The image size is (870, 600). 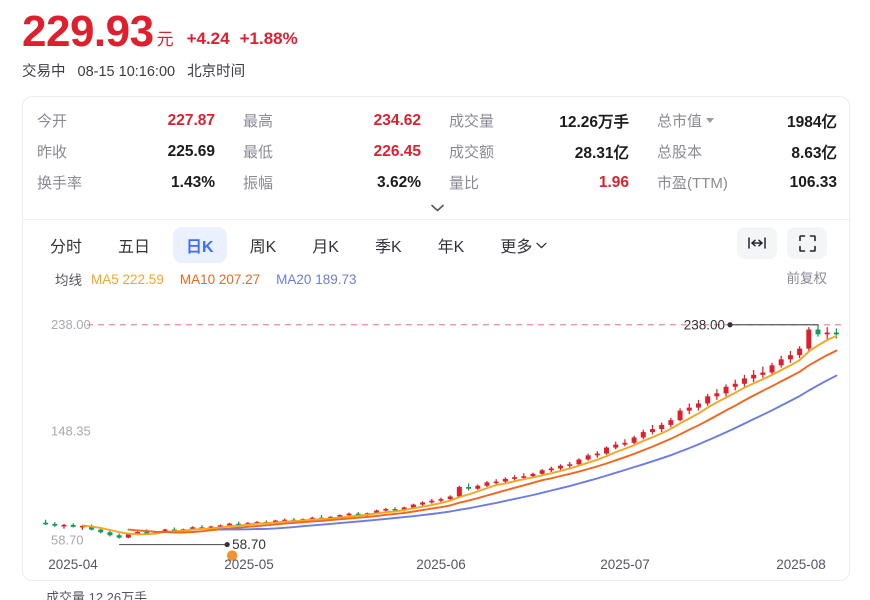 I want to click on adjustment-type-label: 前复权, so click(x=807, y=278).